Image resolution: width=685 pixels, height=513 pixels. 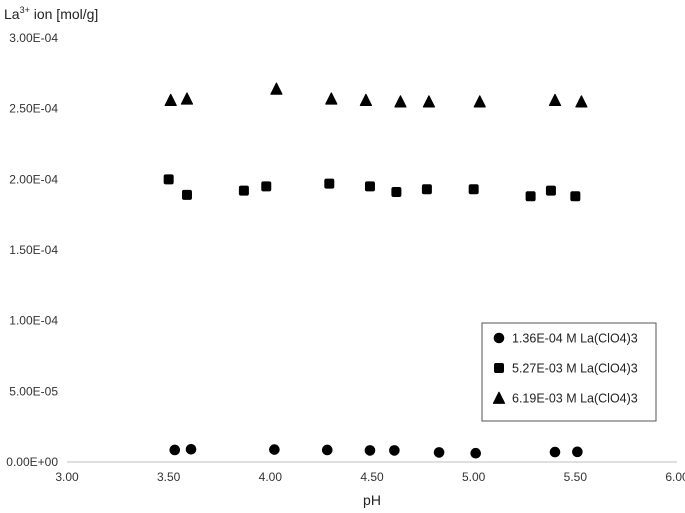 What do you see at coordinates (575, 339) in the screenshot?
I see `legend-label: 1.36E-04 M La(ClO4)3` at bounding box center [575, 339].